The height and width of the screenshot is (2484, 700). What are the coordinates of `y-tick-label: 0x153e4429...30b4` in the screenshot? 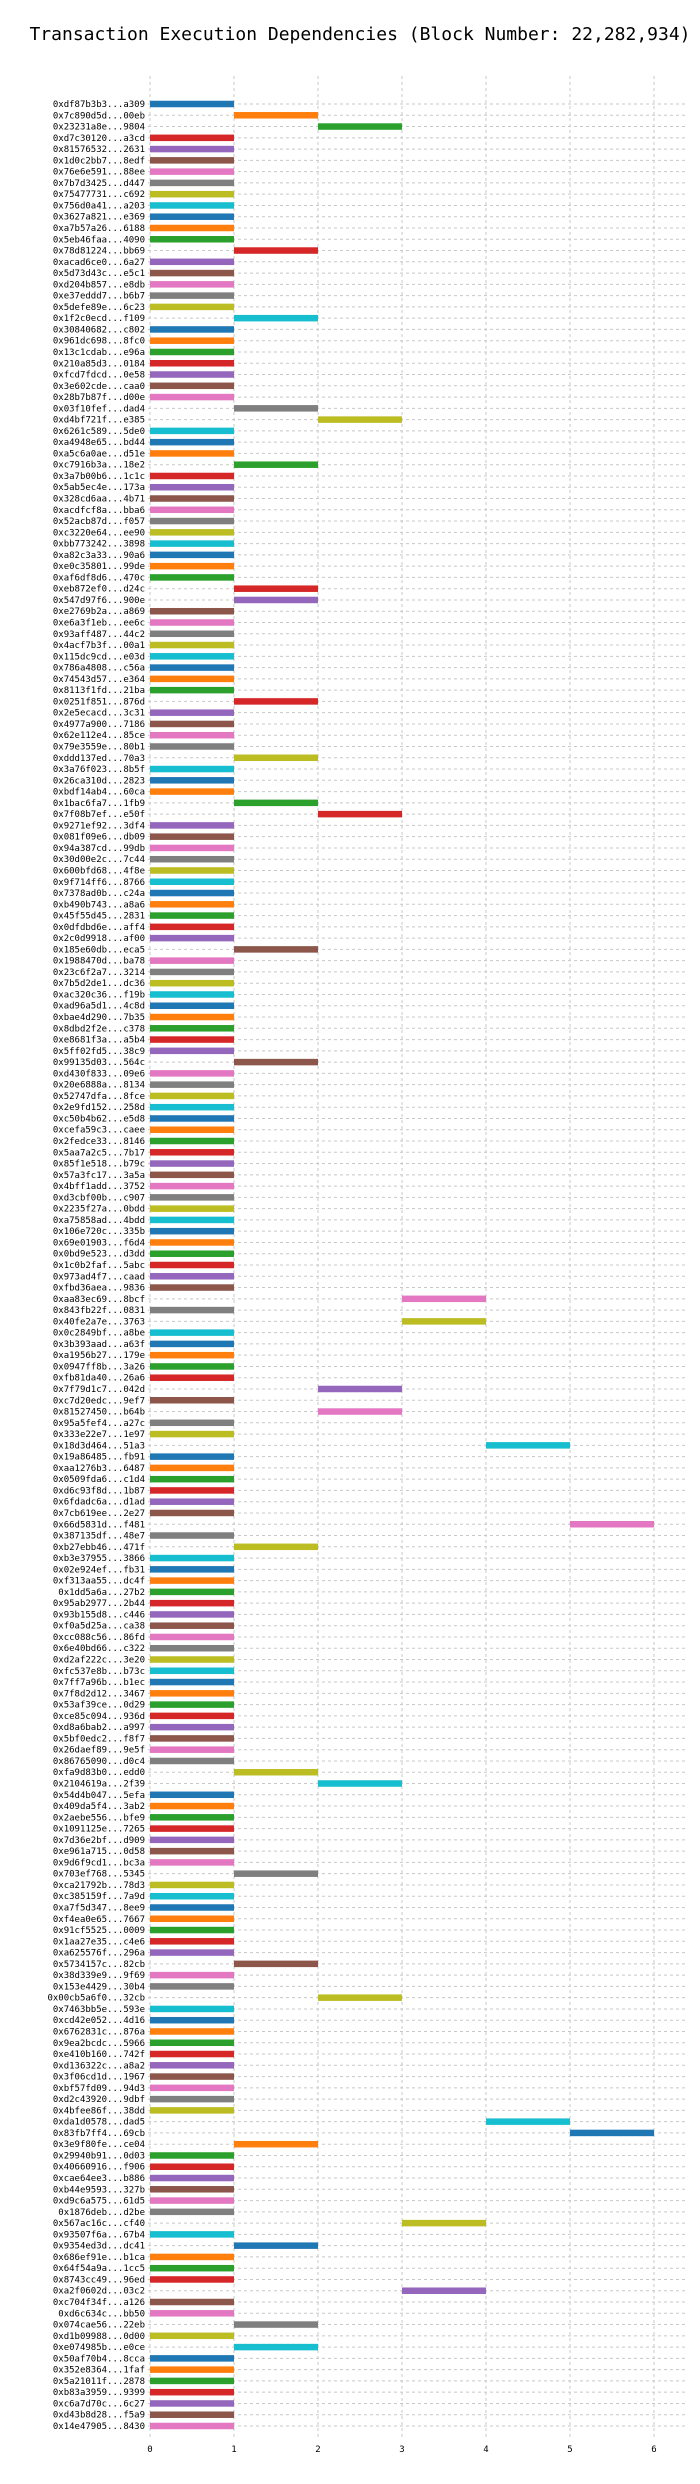 It's located at (99, 1987).